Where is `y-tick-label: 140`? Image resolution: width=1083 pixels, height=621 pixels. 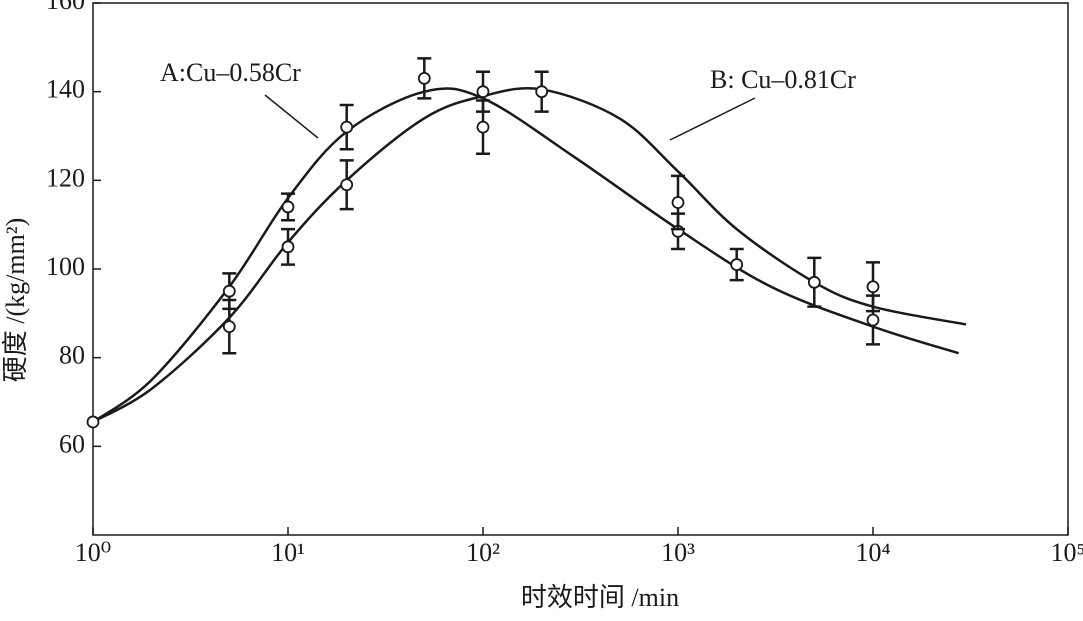 y-tick-label: 140 is located at coordinates (65, 89).